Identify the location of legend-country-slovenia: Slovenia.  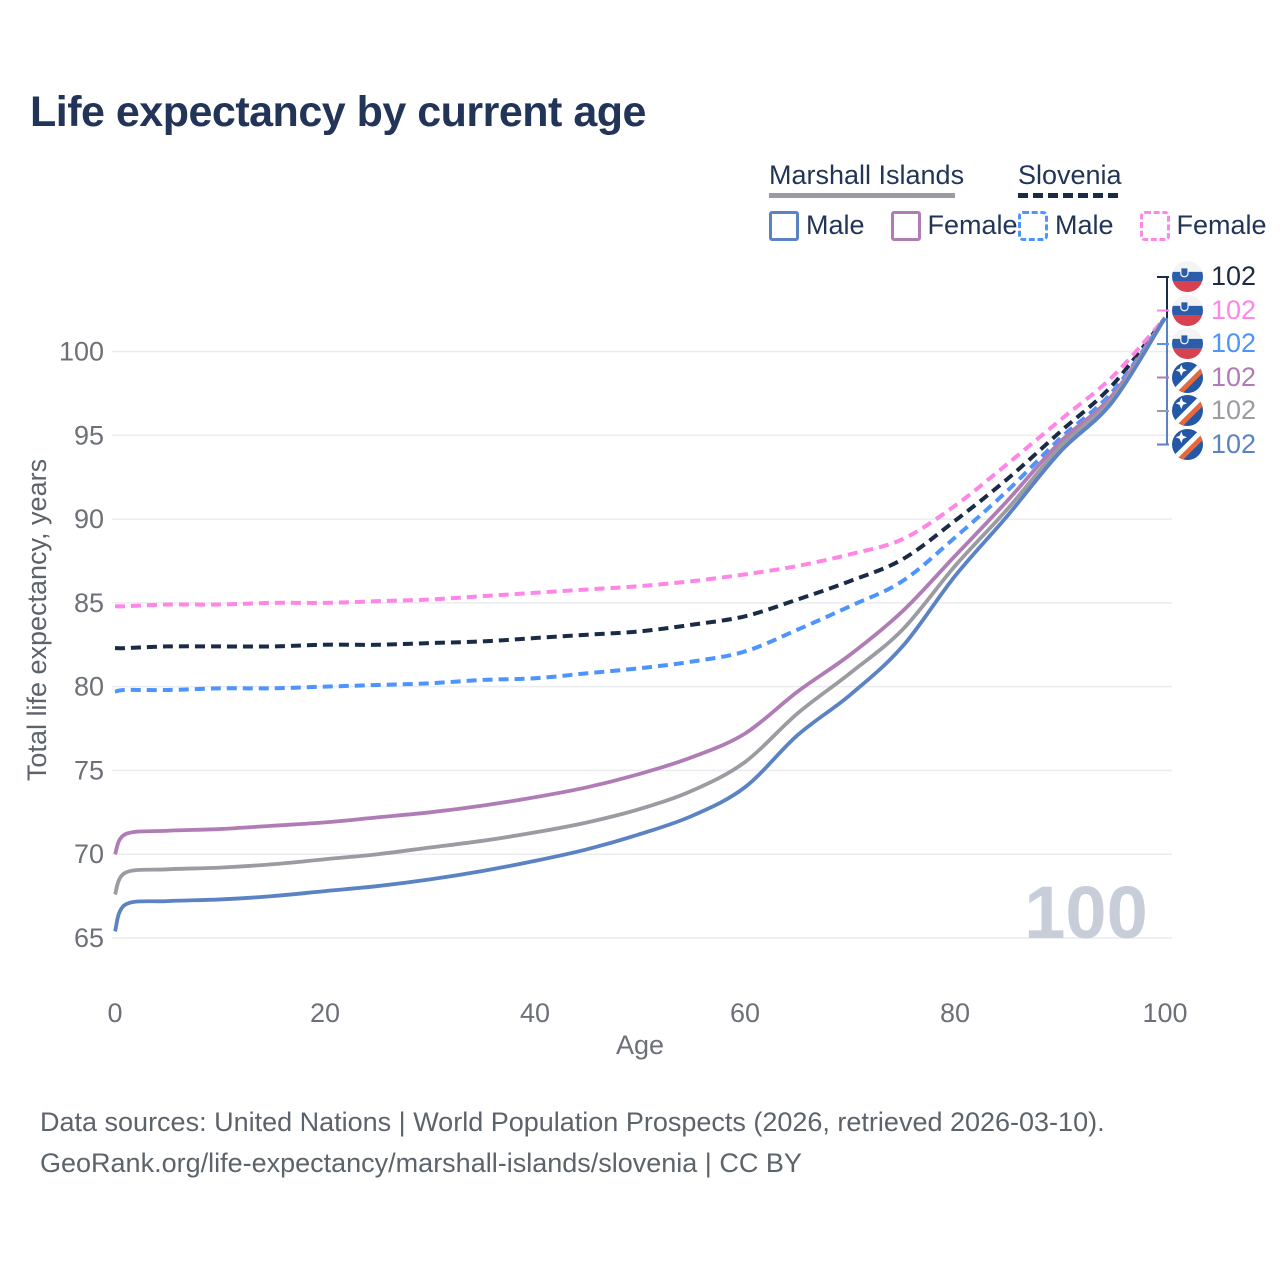
(1070, 175).